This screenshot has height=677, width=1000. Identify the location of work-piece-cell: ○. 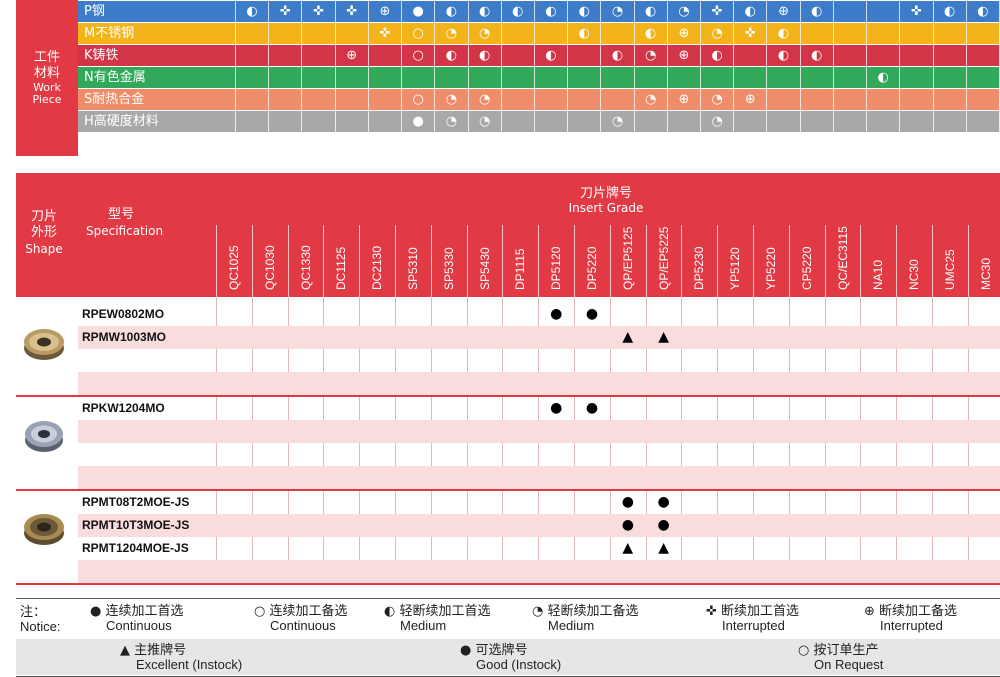
(419, 100).